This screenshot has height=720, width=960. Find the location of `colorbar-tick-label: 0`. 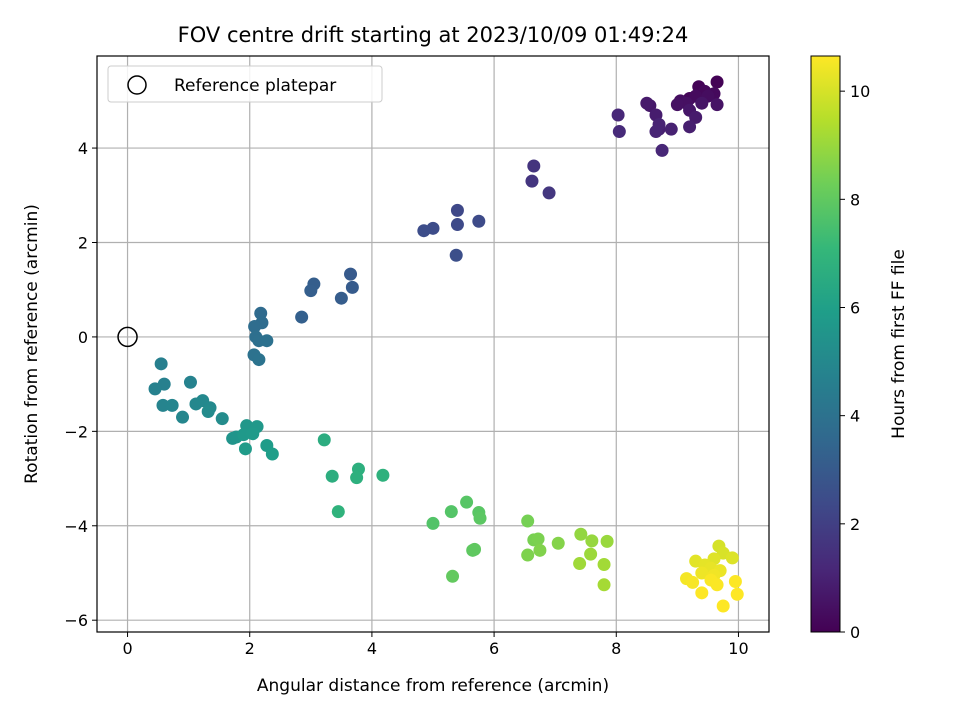

colorbar-tick-label: 0 is located at coordinates (855, 632).